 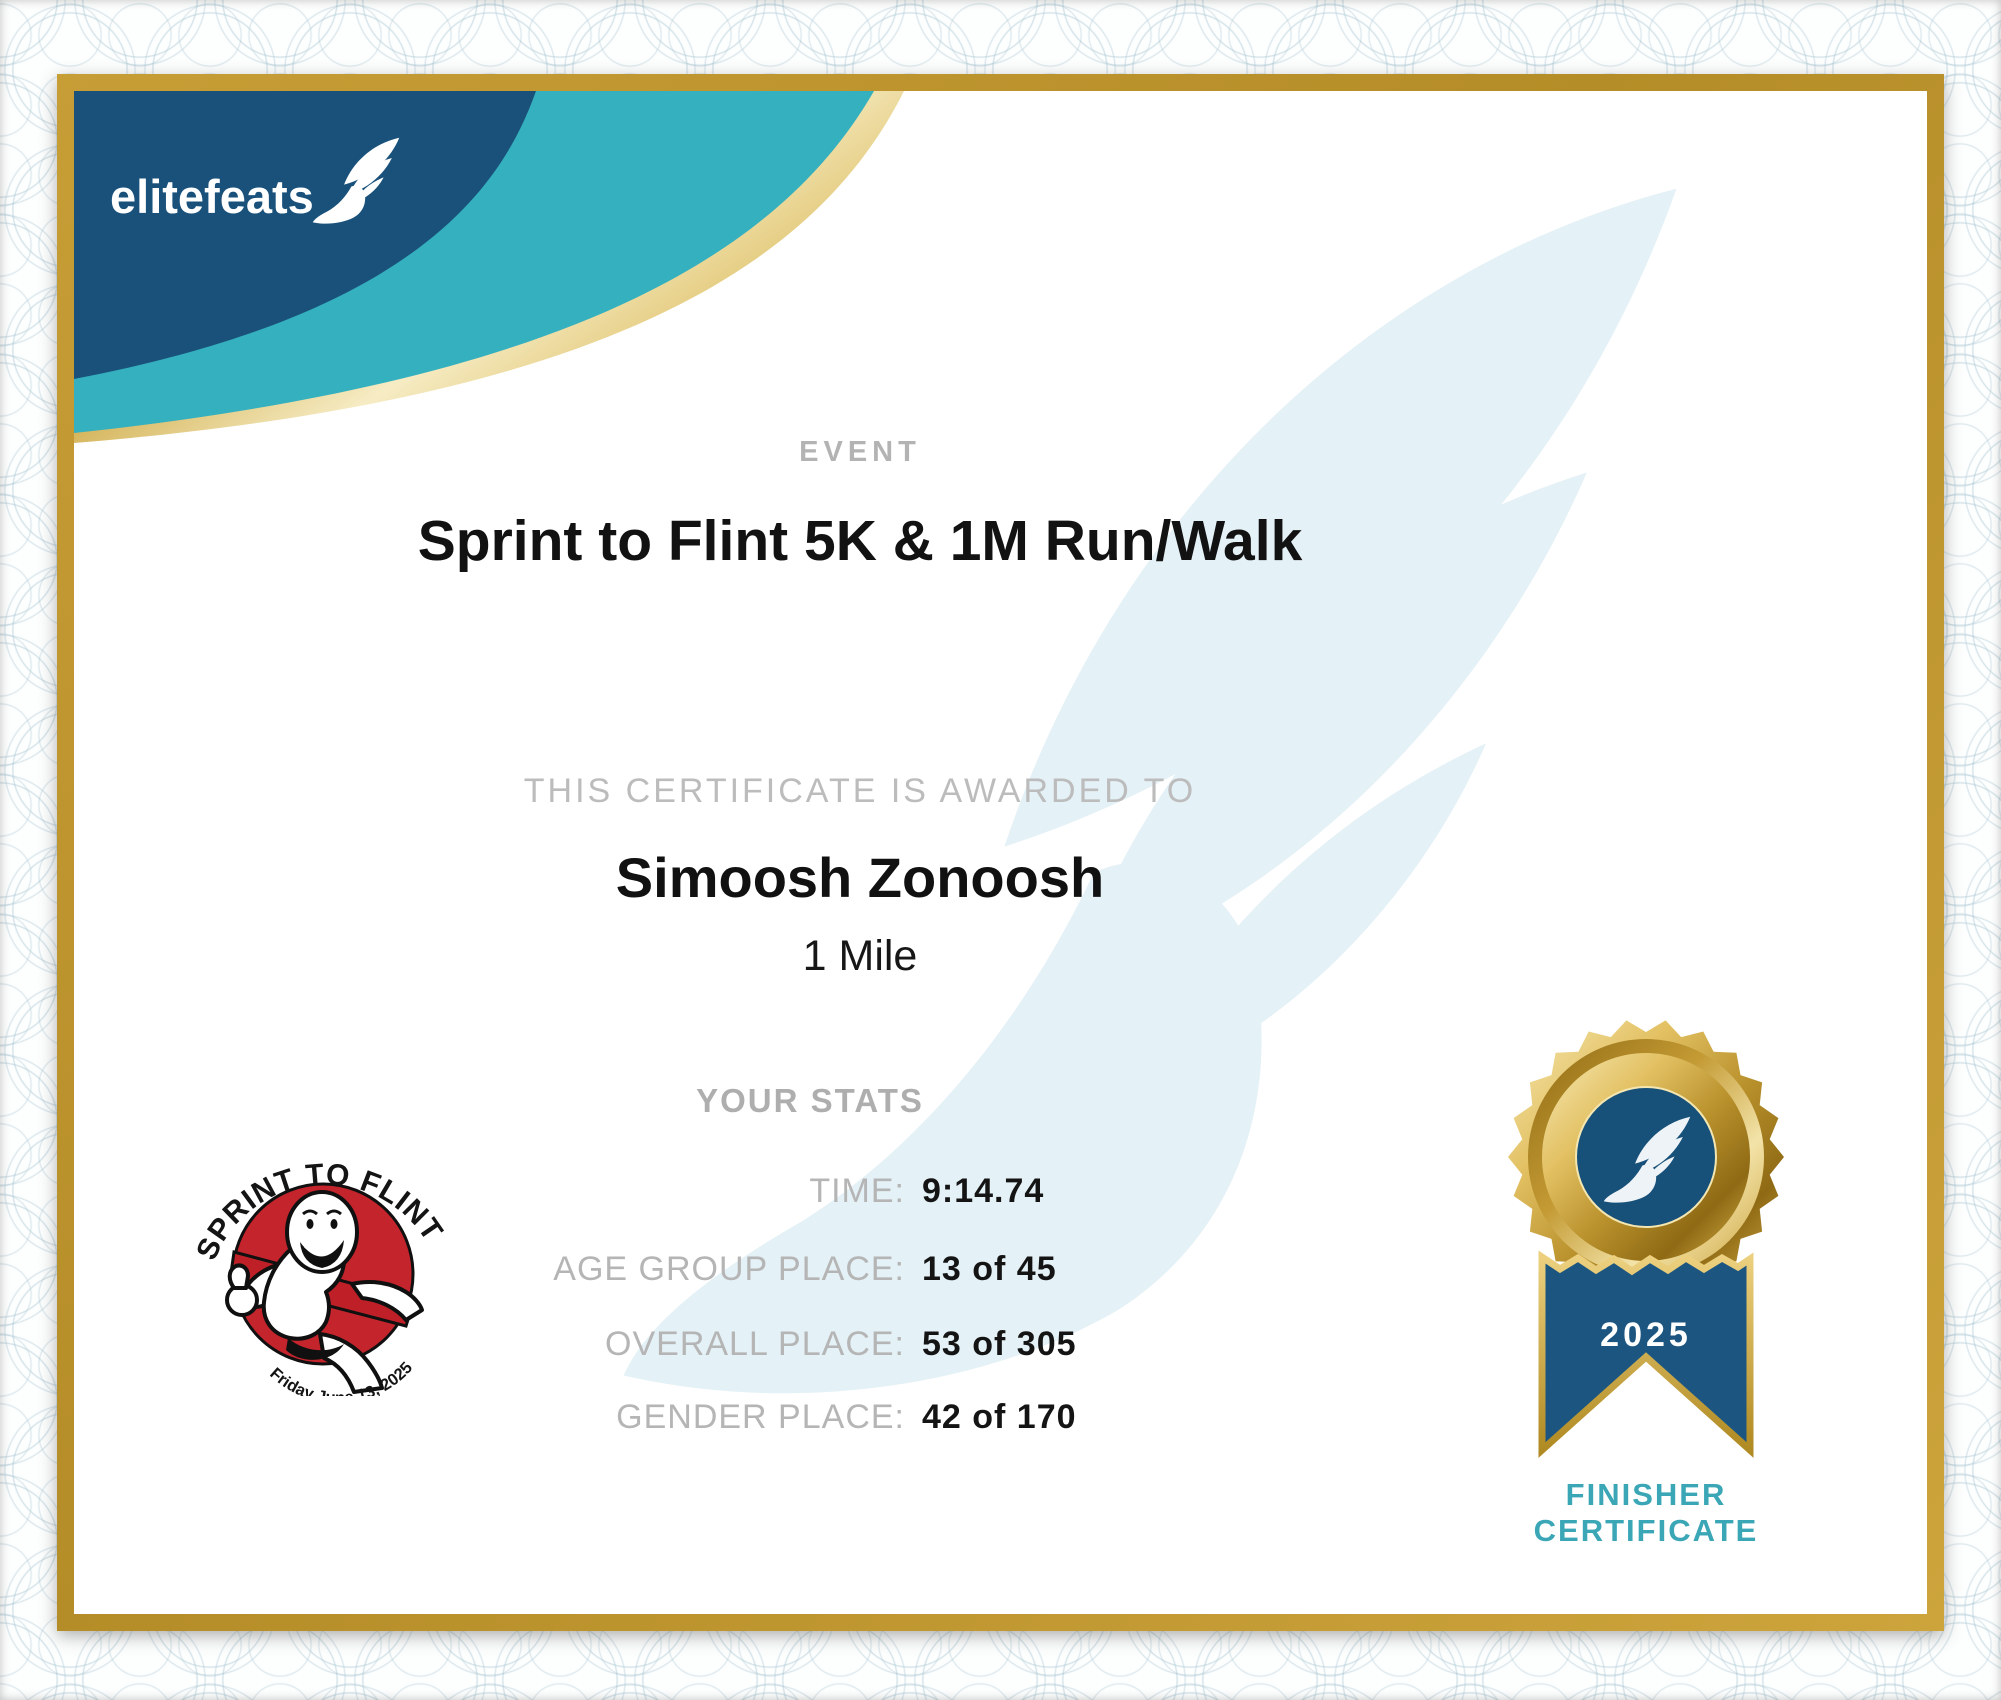 I want to click on brand-logo: elitefeats, so click(x=256, y=183).